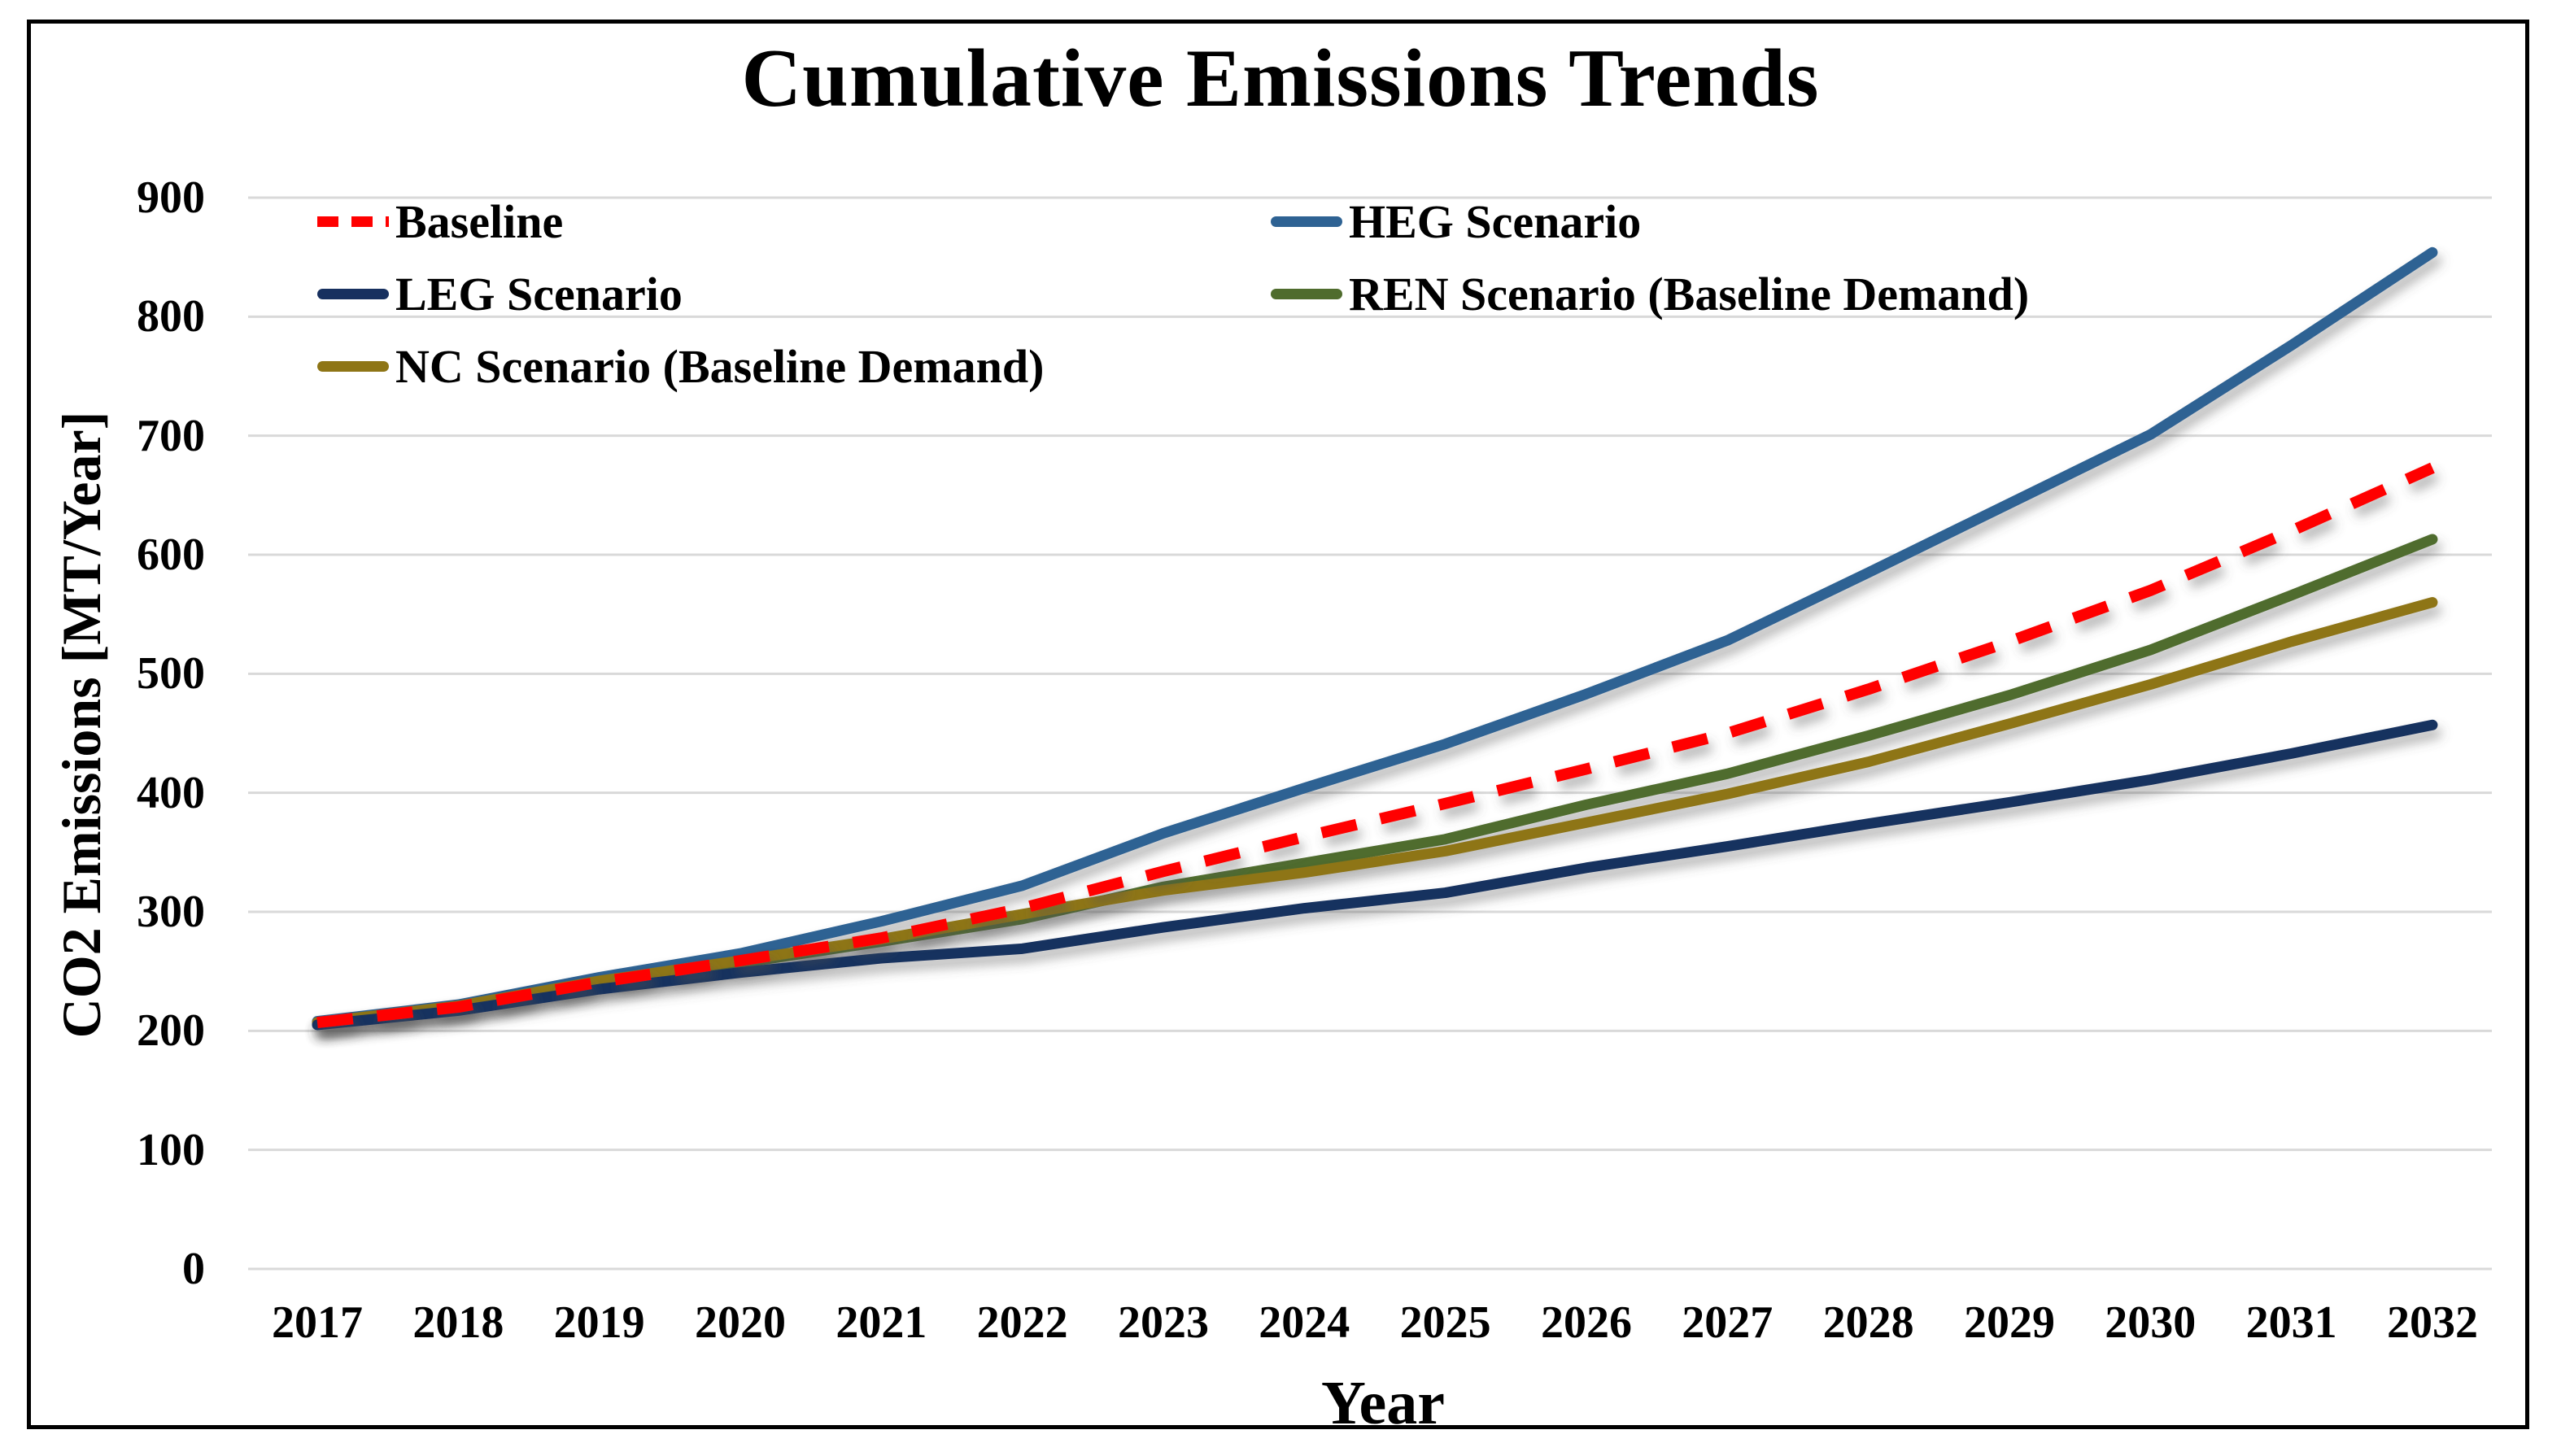  What do you see at coordinates (171, 1150) in the screenshot?
I see `y-tick-label-100: 100` at bounding box center [171, 1150].